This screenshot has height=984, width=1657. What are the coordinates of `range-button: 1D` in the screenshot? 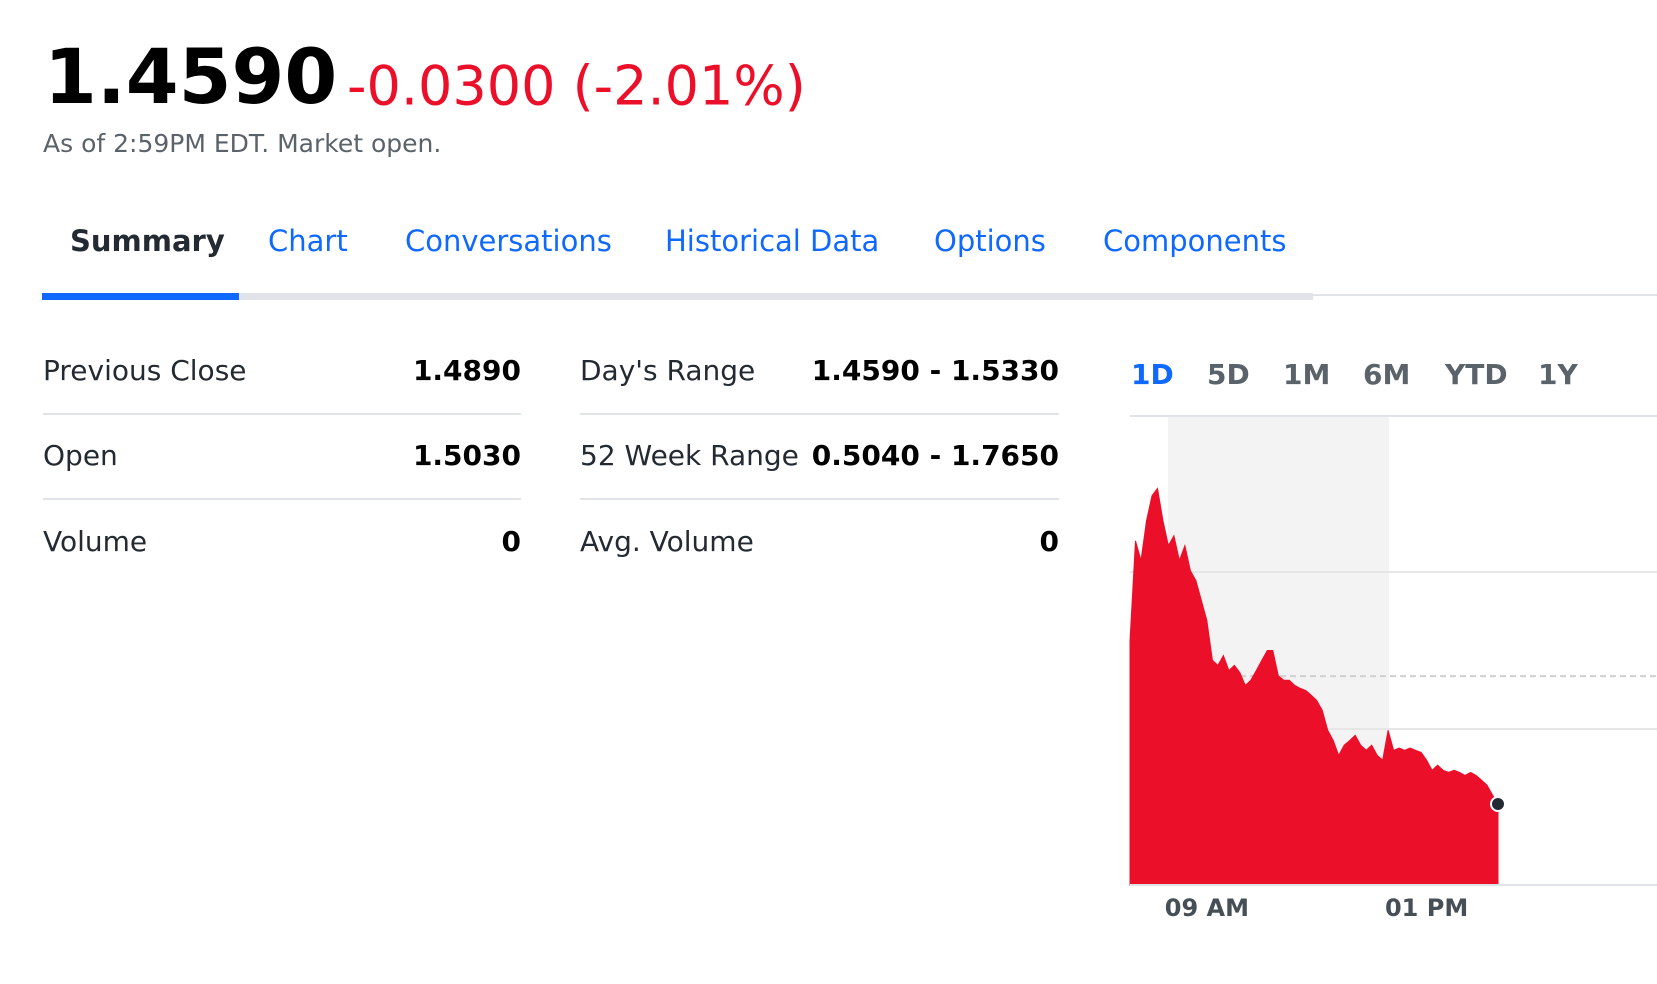 It's located at (1152, 374).